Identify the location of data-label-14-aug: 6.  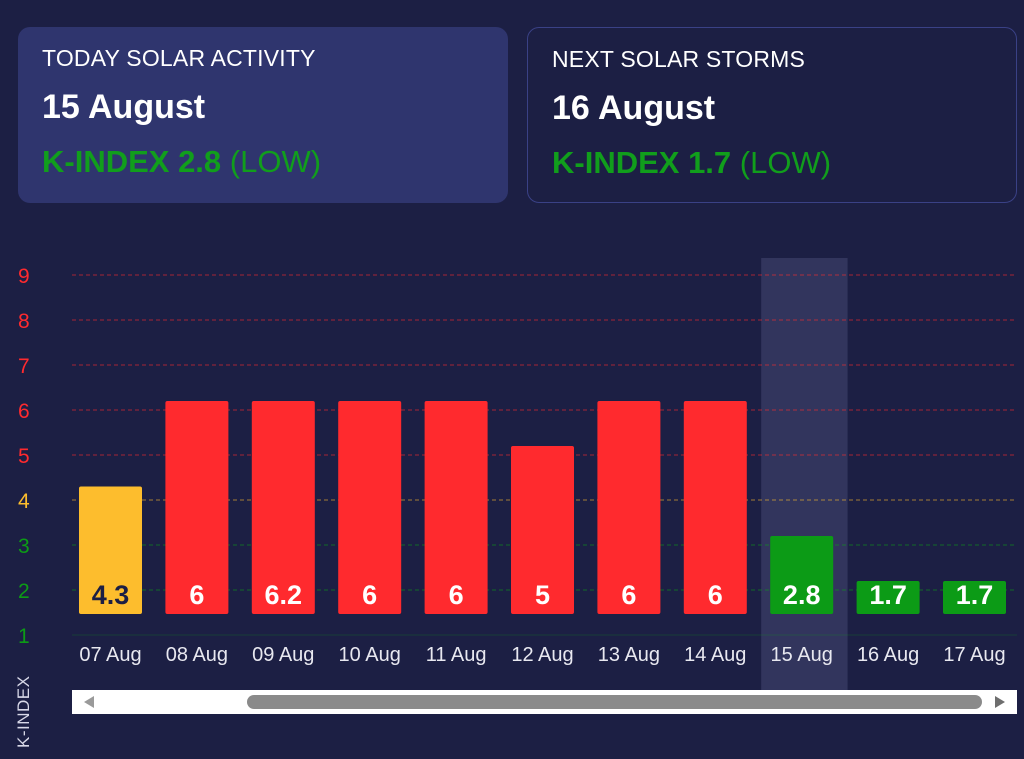
(715, 595).